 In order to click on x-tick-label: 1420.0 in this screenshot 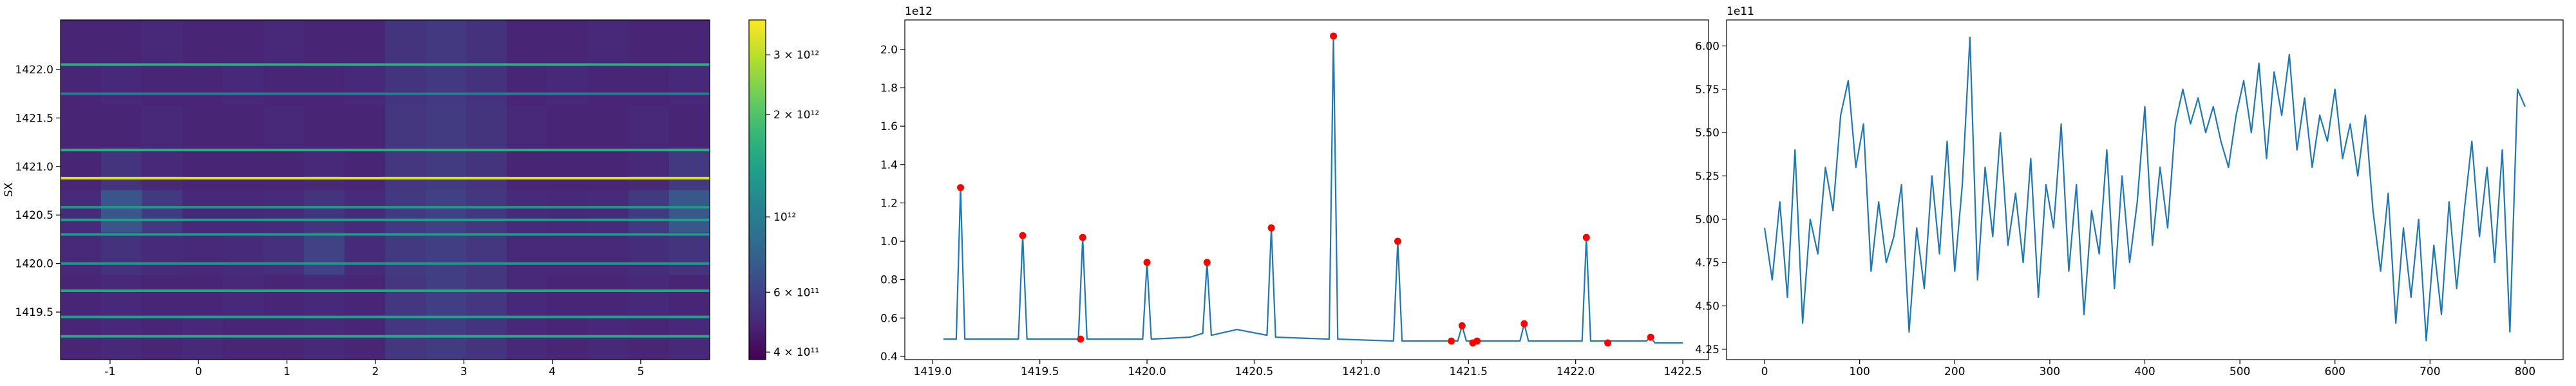, I will do `click(1147, 371)`.